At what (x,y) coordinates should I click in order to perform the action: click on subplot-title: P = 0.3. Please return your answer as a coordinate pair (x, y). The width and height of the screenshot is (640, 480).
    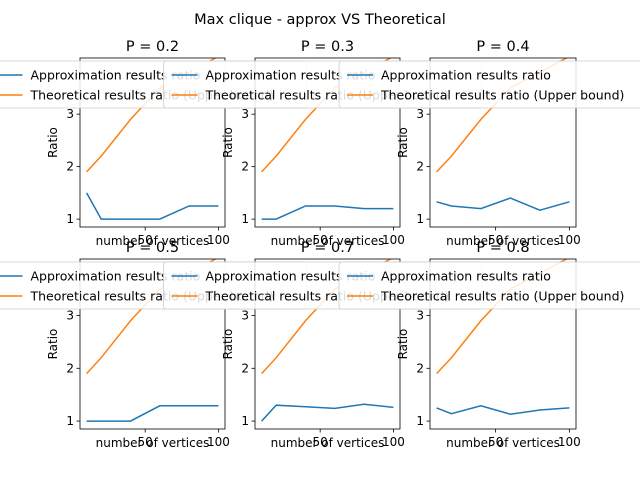
    Looking at the image, I should click on (327, 47).